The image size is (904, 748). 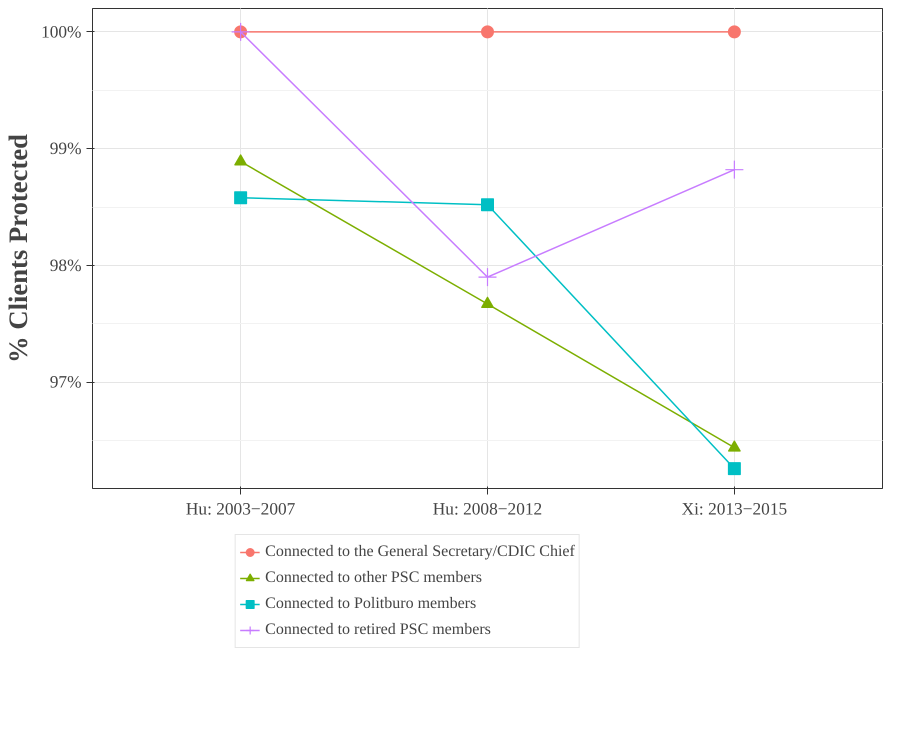 What do you see at coordinates (18, 248) in the screenshot?
I see `y-axis-title: % Clients Protected` at bounding box center [18, 248].